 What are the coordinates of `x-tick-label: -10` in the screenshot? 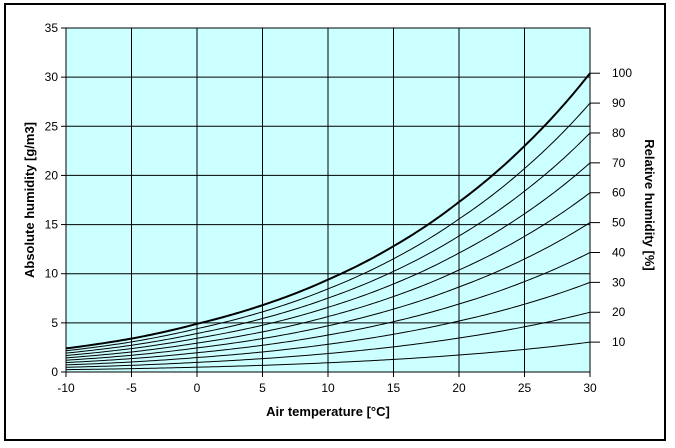 It's located at (66, 388).